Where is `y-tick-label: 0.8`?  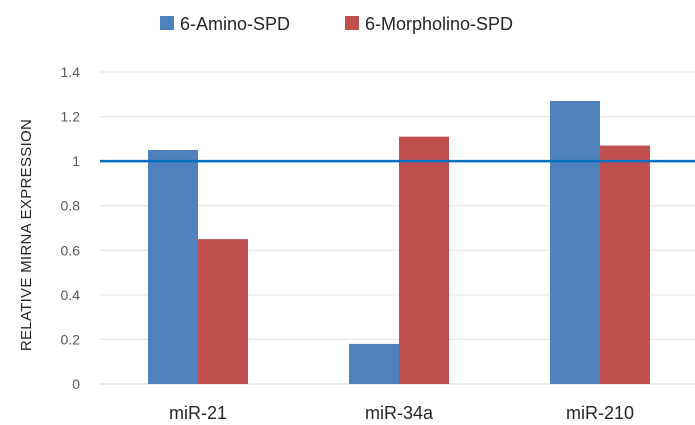 y-tick-label: 0.8 is located at coordinates (71, 206).